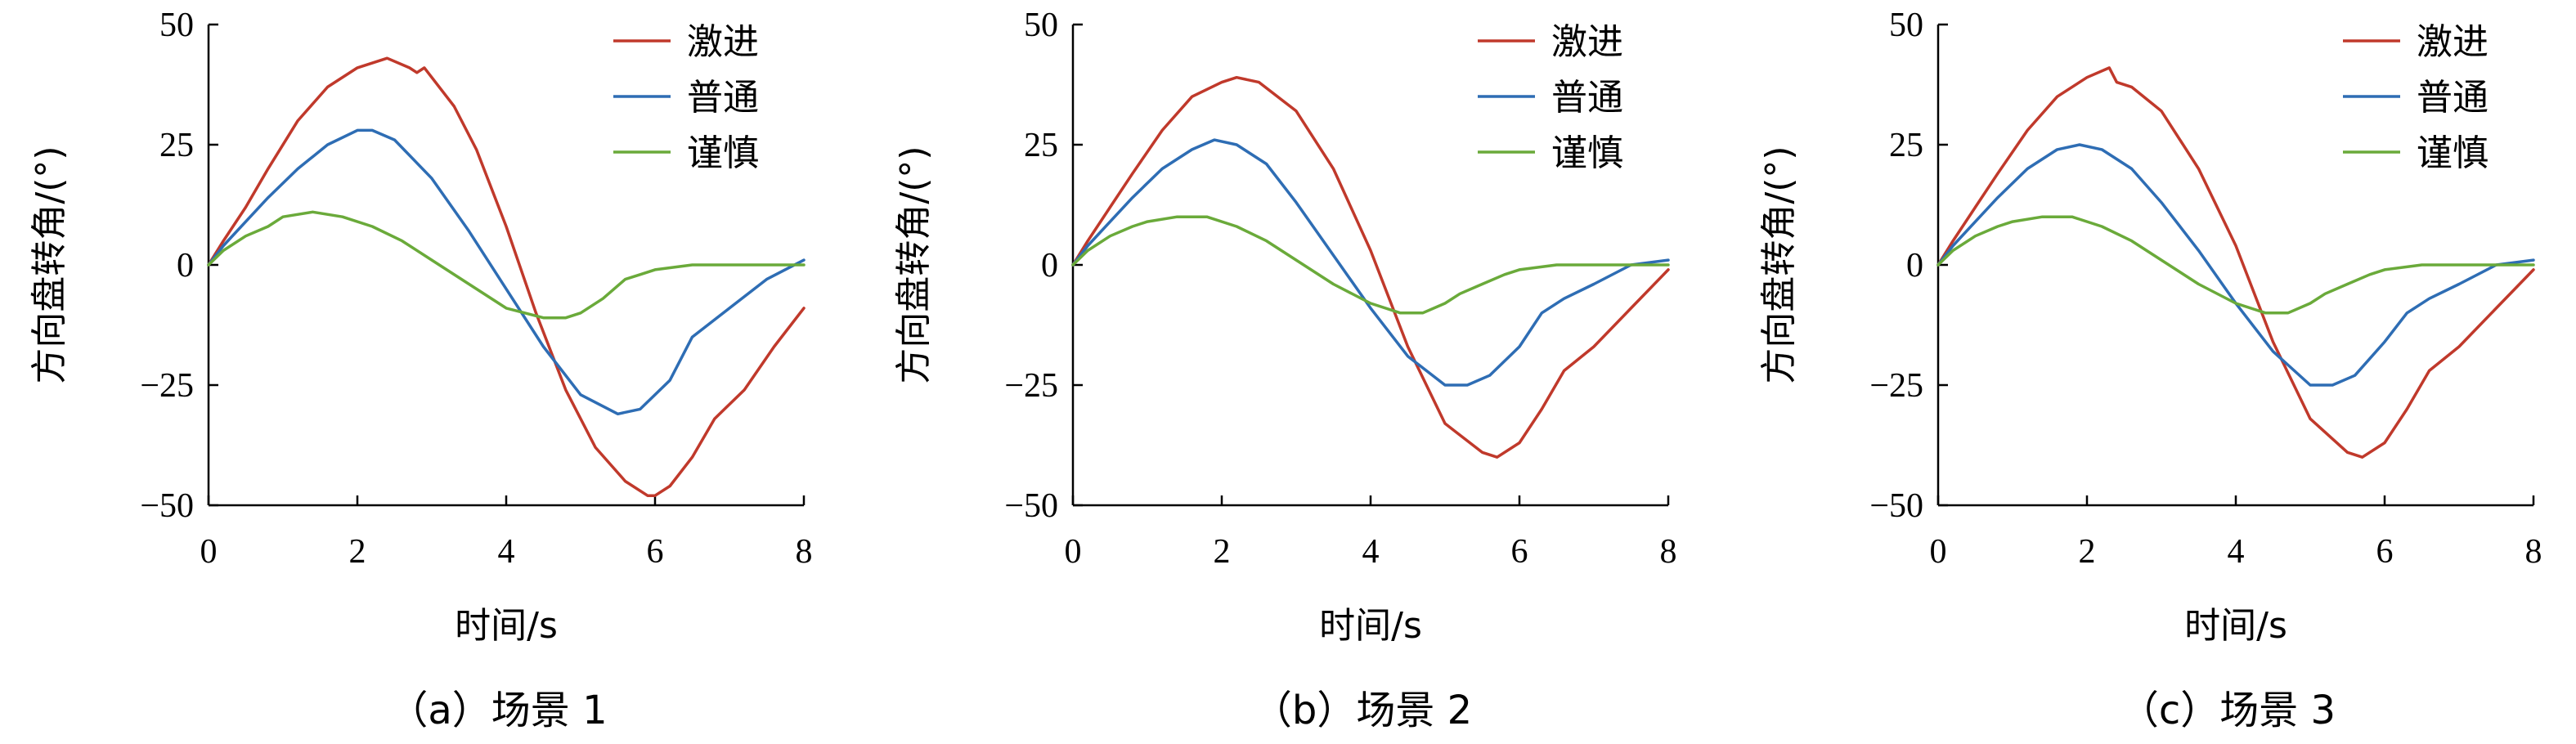  I want to click on panel-caption: （a）场景 1, so click(497, 710).